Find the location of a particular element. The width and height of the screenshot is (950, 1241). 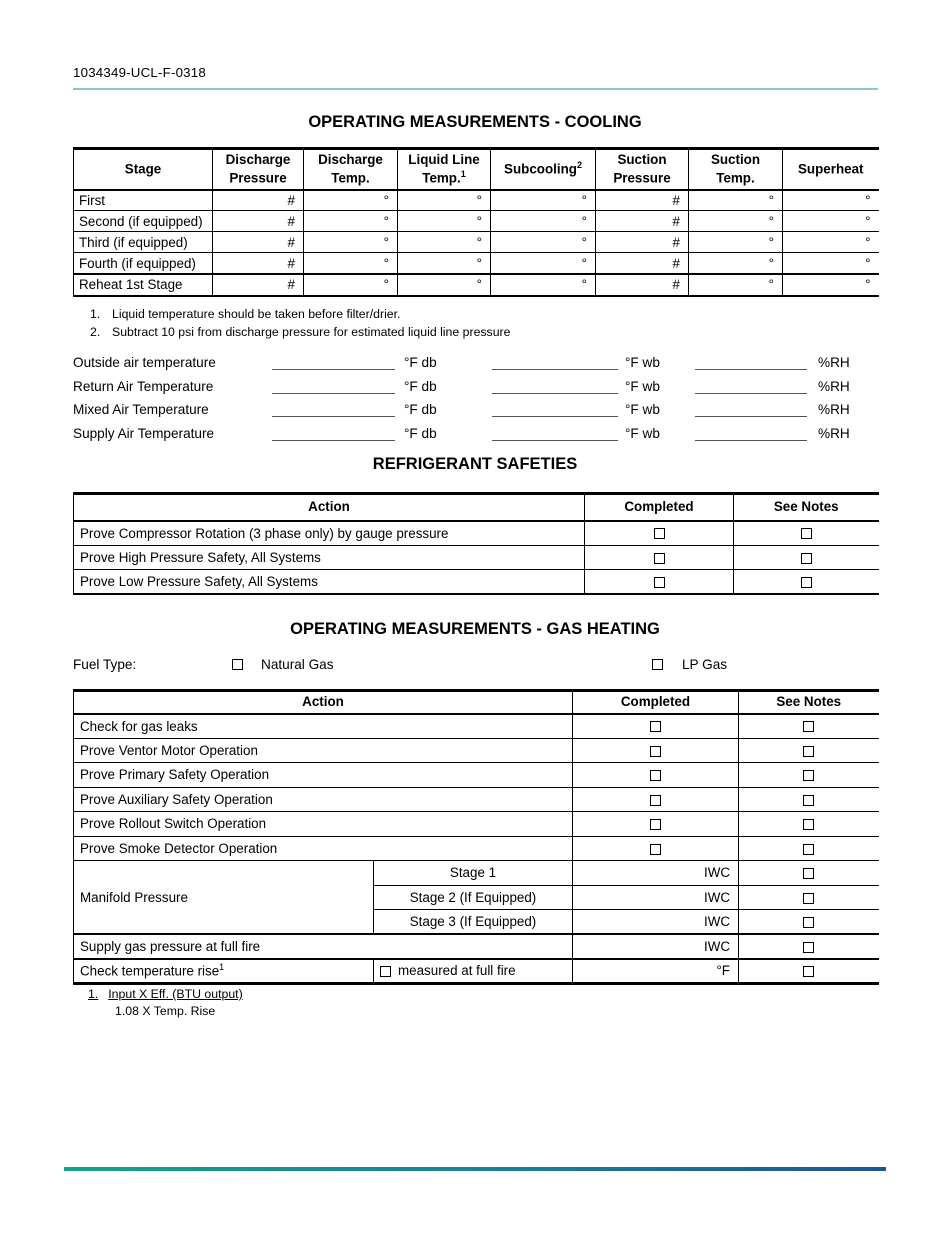

table-row: Reheat 1st Stage # ° ° ° # ° ° is located at coordinates (476, 284).